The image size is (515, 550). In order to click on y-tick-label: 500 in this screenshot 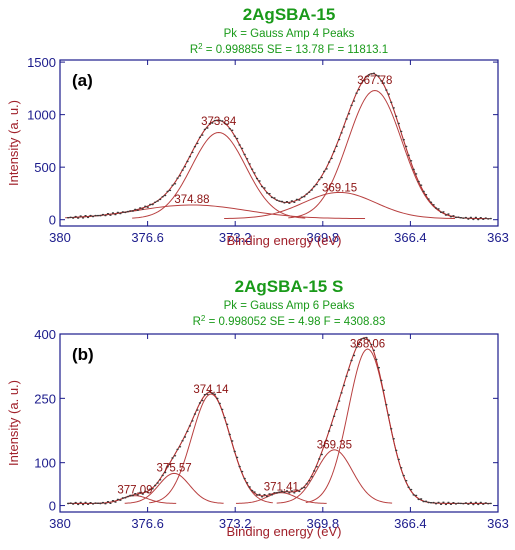, I will do `click(45, 167)`.